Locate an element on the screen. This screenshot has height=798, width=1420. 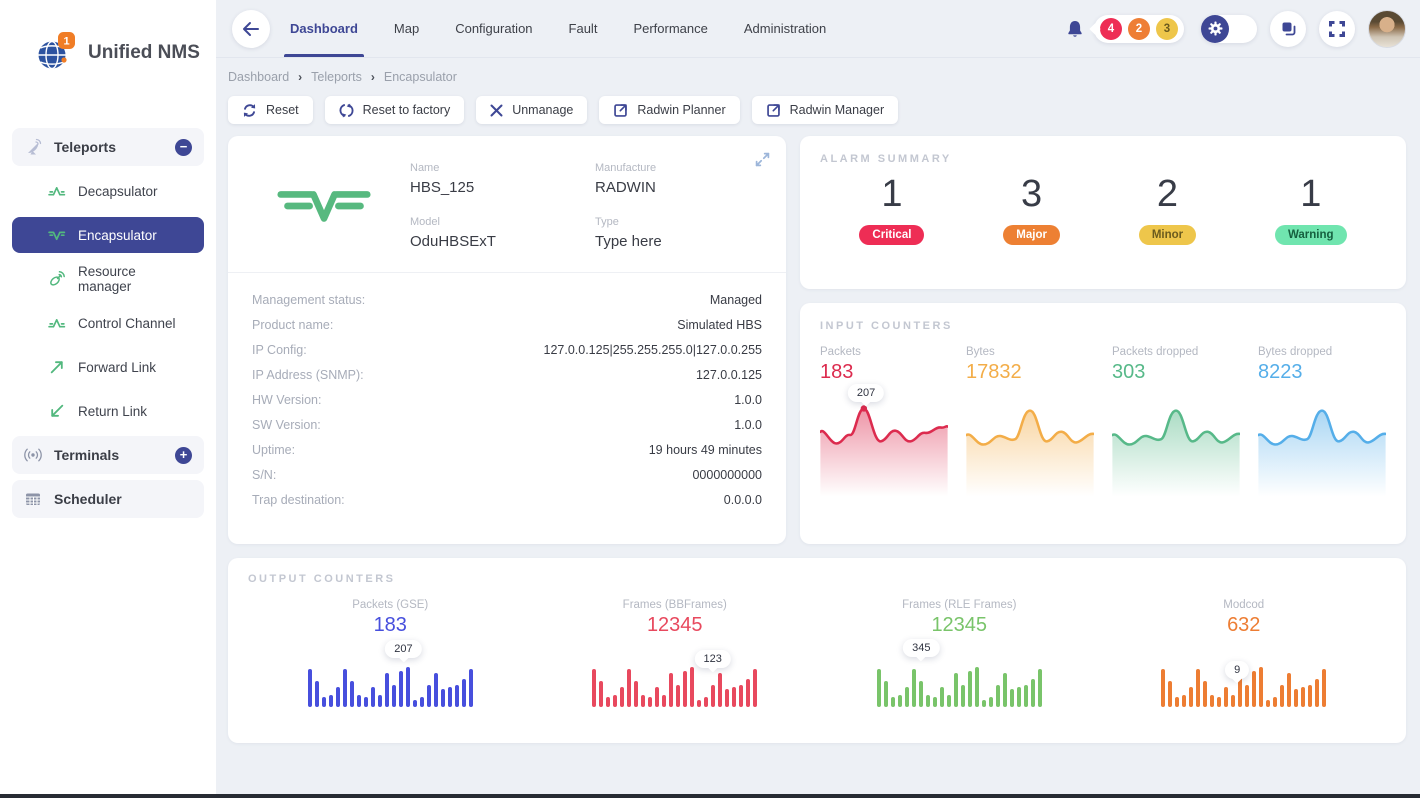
device-field-type: Type Type here is located at coordinates (679, 233).